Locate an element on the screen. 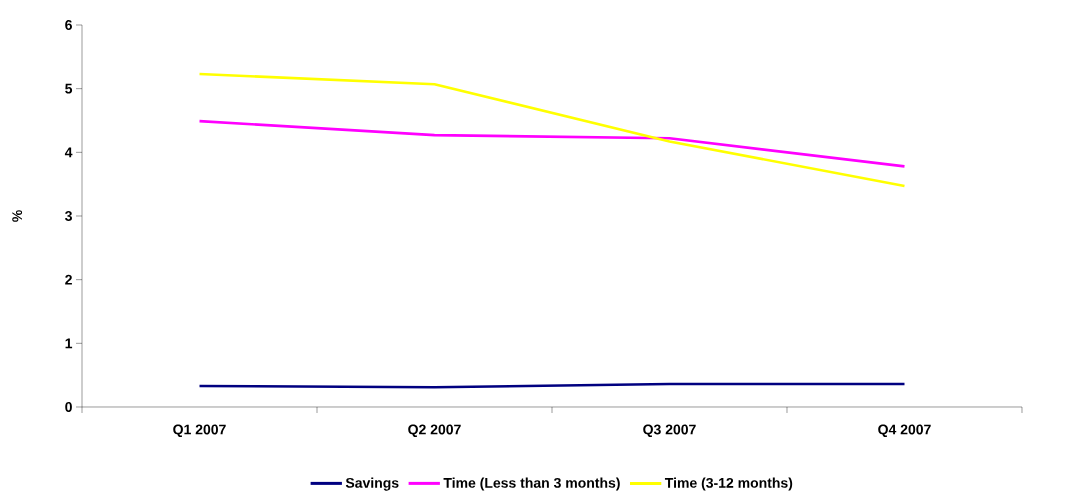 This screenshot has width=1069, height=495. y-tick-label: 4 is located at coordinates (68, 152).